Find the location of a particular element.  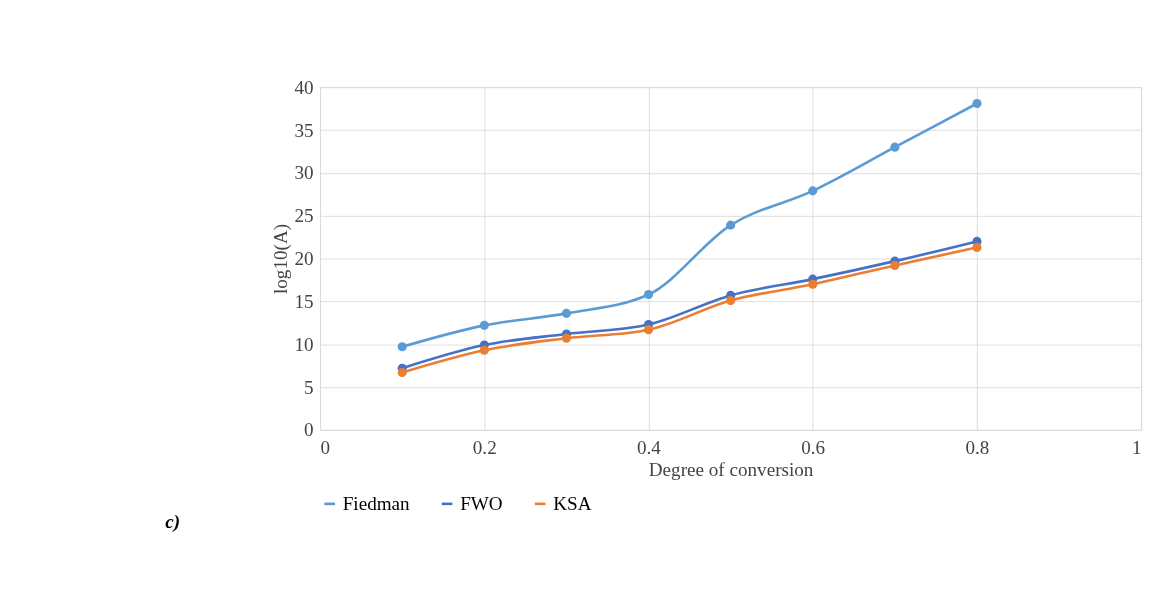

y-tick-label: 40 is located at coordinates (304, 87).